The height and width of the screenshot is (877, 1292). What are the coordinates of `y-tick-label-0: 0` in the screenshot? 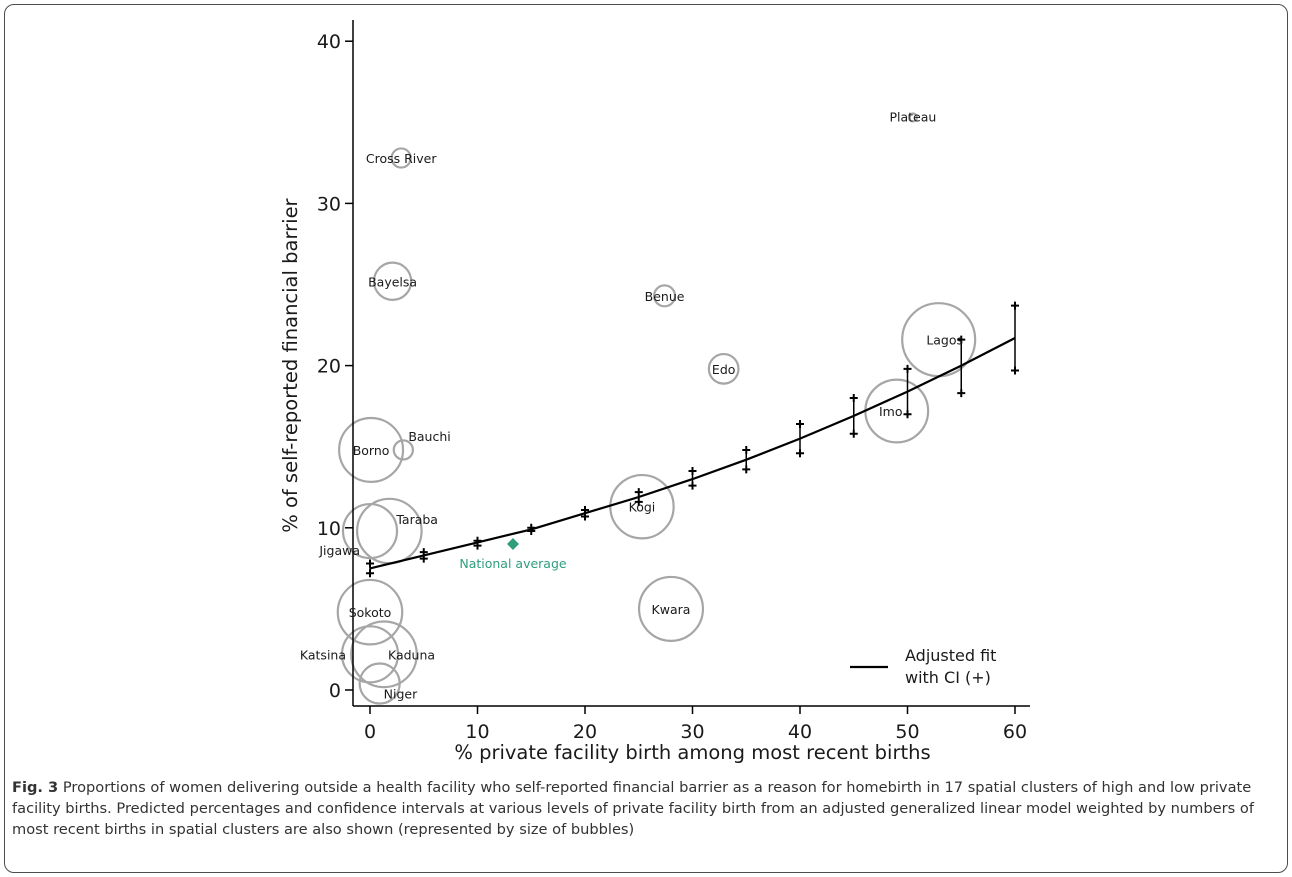 It's located at (335, 691).